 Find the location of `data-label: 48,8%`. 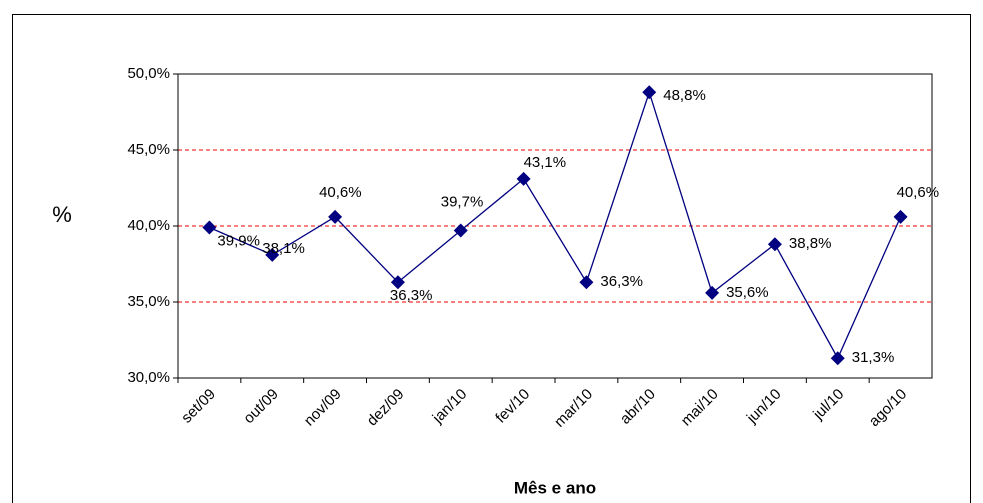

data-label: 48,8% is located at coordinates (684, 95).